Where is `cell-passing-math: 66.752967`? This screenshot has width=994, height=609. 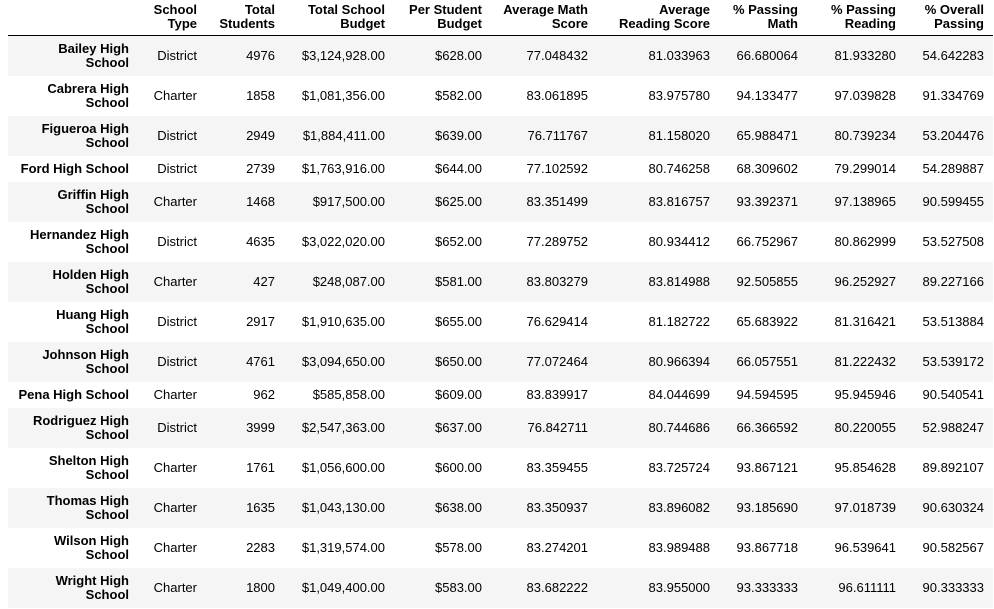 cell-passing-math: 66.752967 is located at coordinates (767, 241).